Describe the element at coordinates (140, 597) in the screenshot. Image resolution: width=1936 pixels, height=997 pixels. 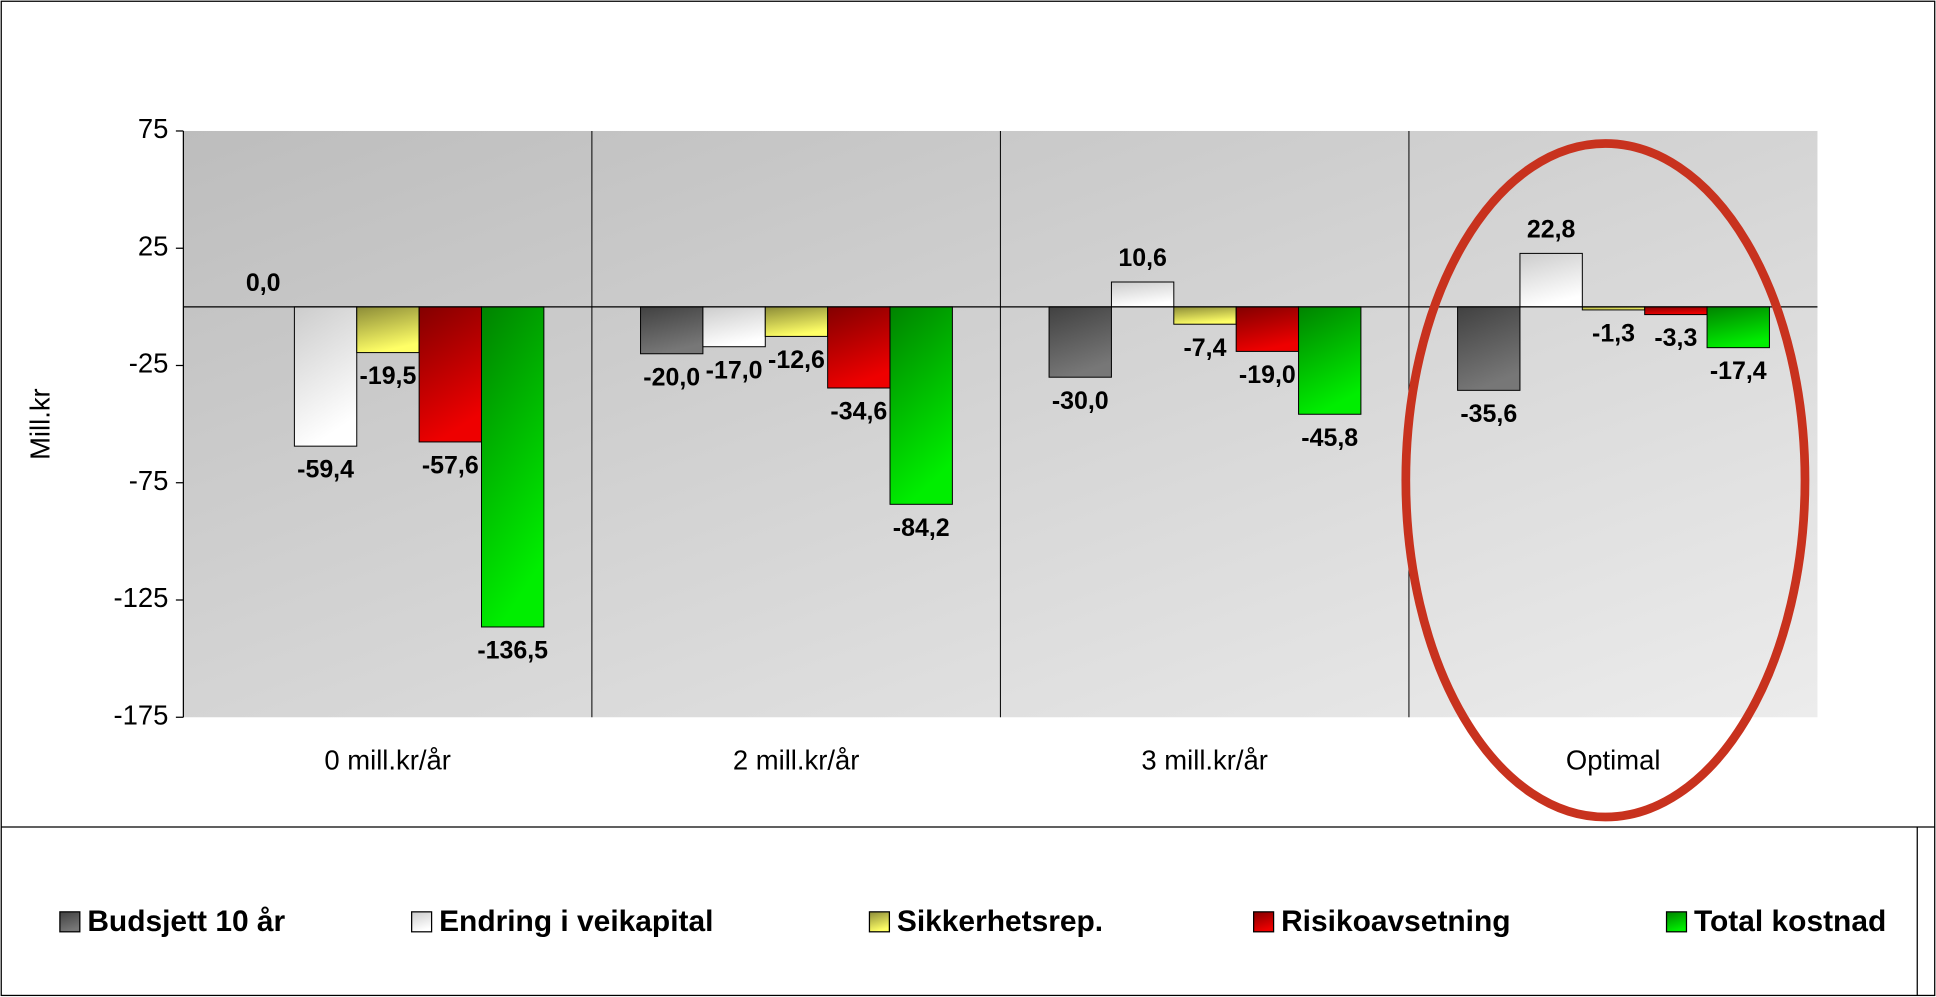
I see `y-tick-label: -125` at that location.